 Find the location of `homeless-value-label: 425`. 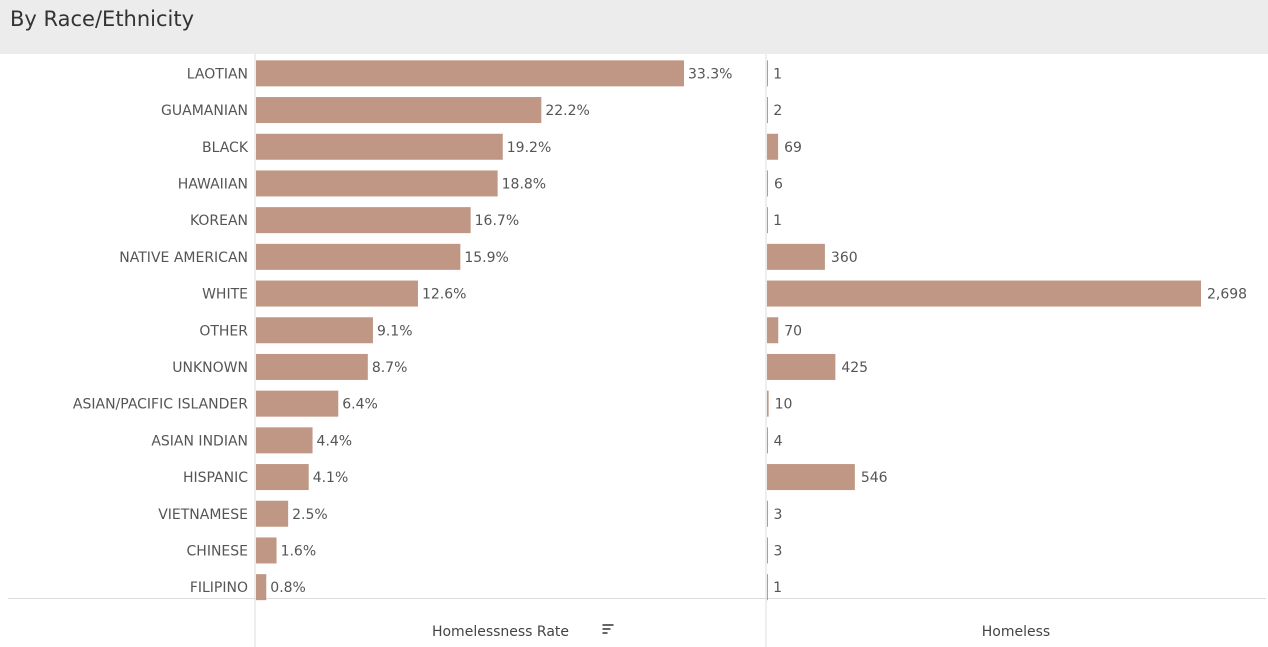

homeless-value-label: 425 is located at coordinates (854, 368).